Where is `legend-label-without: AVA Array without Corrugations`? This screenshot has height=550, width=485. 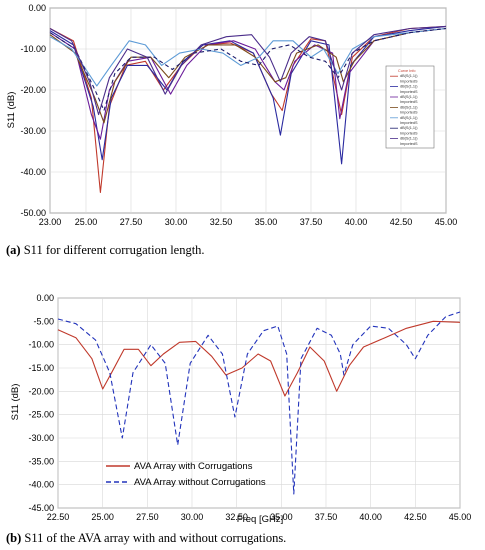
legend-label-without: AVA Array without Corrugations is located at coordinates (200, 482).